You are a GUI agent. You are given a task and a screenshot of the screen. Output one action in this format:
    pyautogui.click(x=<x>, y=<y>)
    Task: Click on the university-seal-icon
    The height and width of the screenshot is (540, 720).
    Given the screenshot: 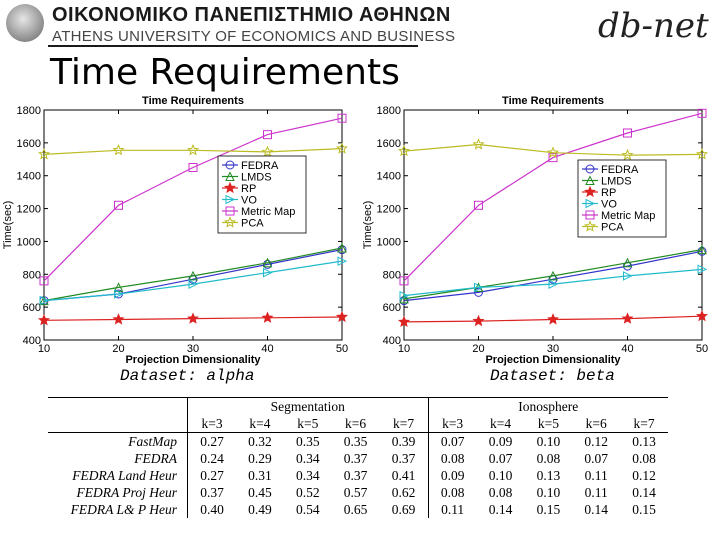 What is the action you would take?
    pyautogui.click(x=25, y=23)
    